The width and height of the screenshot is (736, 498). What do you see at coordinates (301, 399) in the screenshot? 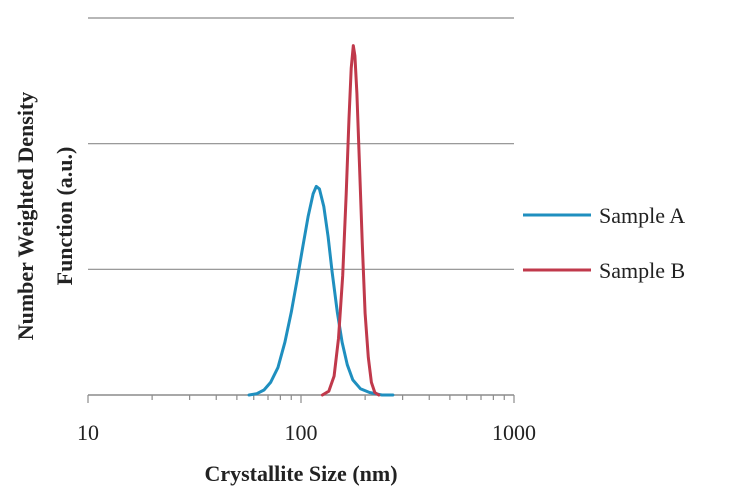
I see `x-axis-ticks` at bounding box center [301, 399].